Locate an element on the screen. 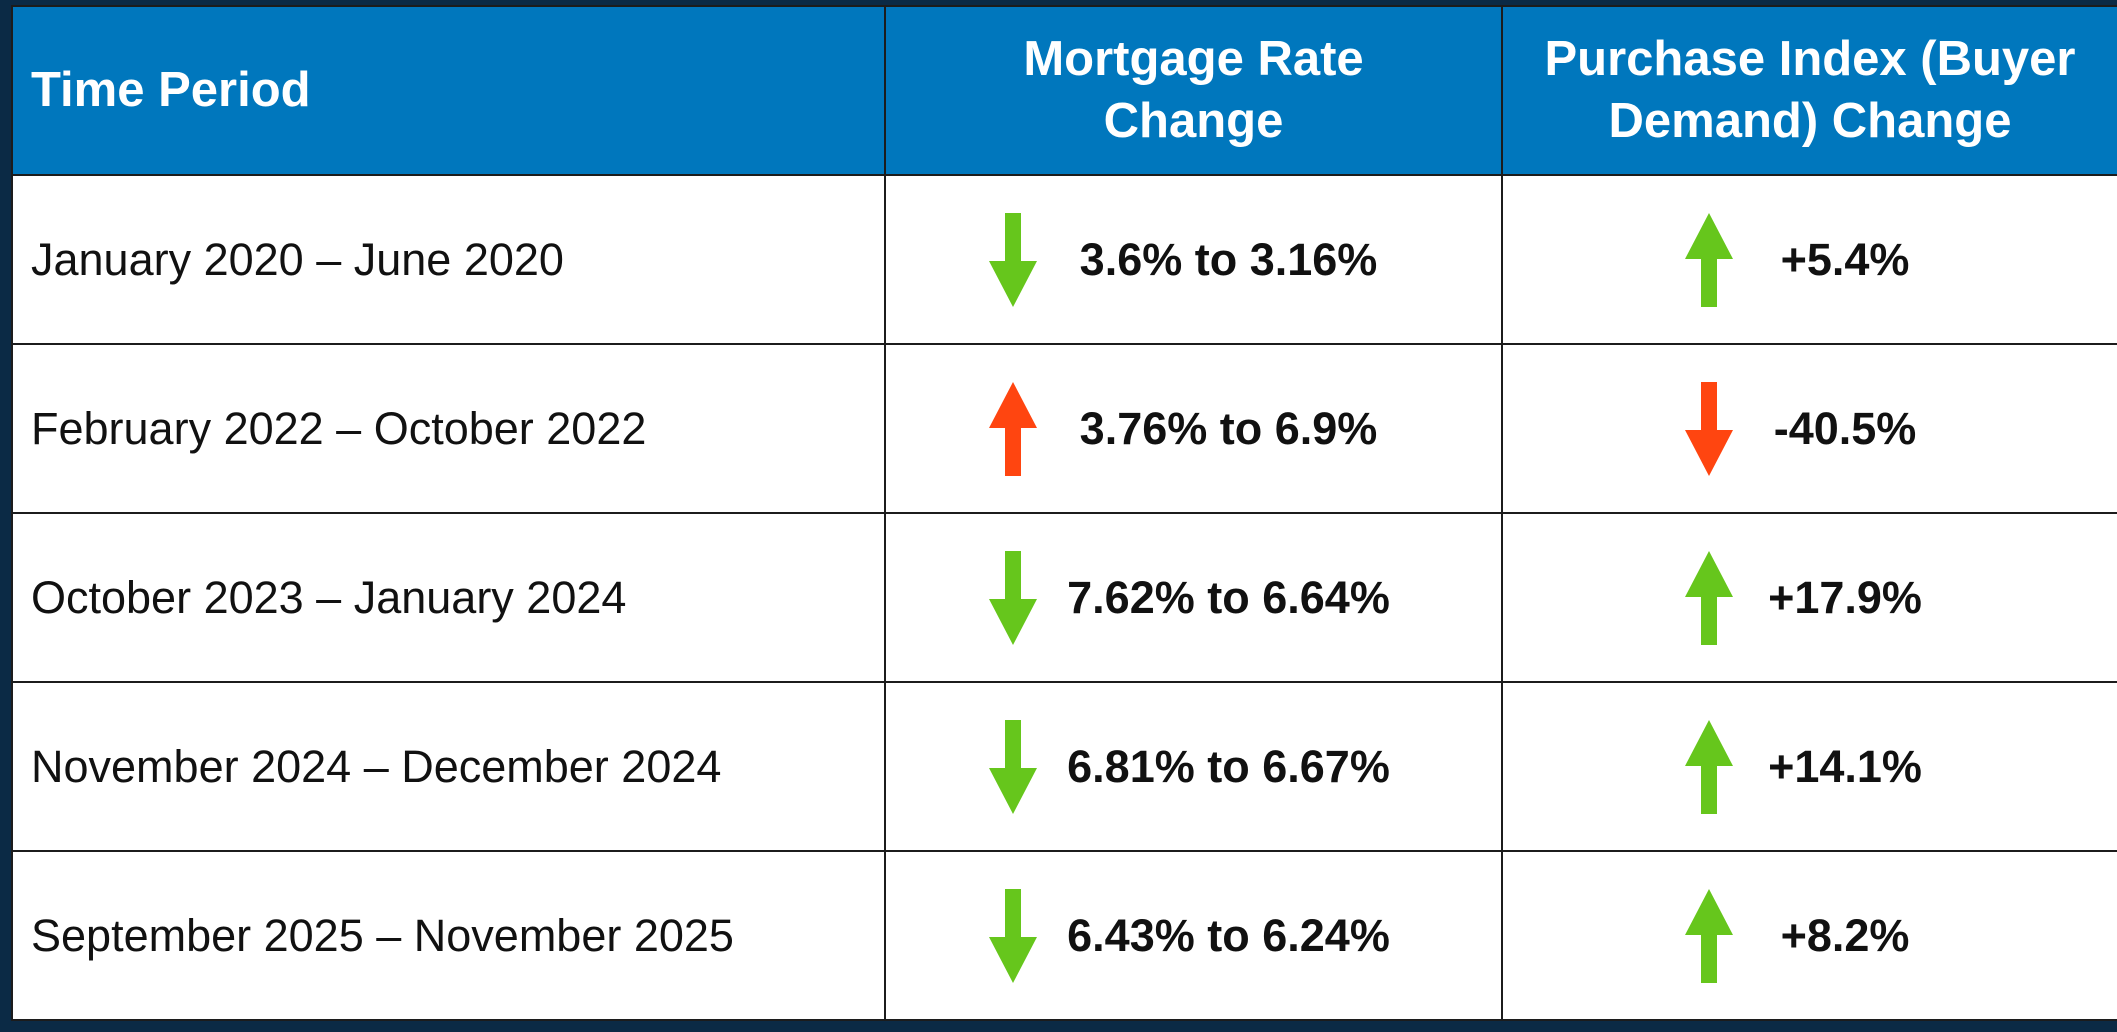 This screenshot has height=1032, width=2117. cell-content: 7.62% to 6.64% is located at coordinates (1193, 597).